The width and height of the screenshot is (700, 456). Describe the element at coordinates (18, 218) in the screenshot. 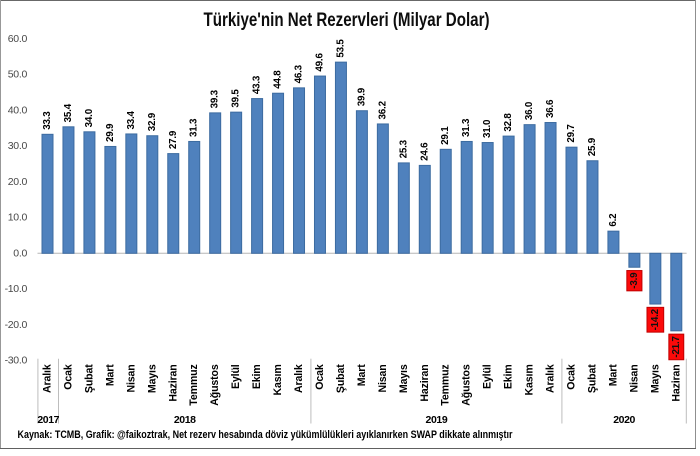

I see `svg-text: 10.0` at that location.